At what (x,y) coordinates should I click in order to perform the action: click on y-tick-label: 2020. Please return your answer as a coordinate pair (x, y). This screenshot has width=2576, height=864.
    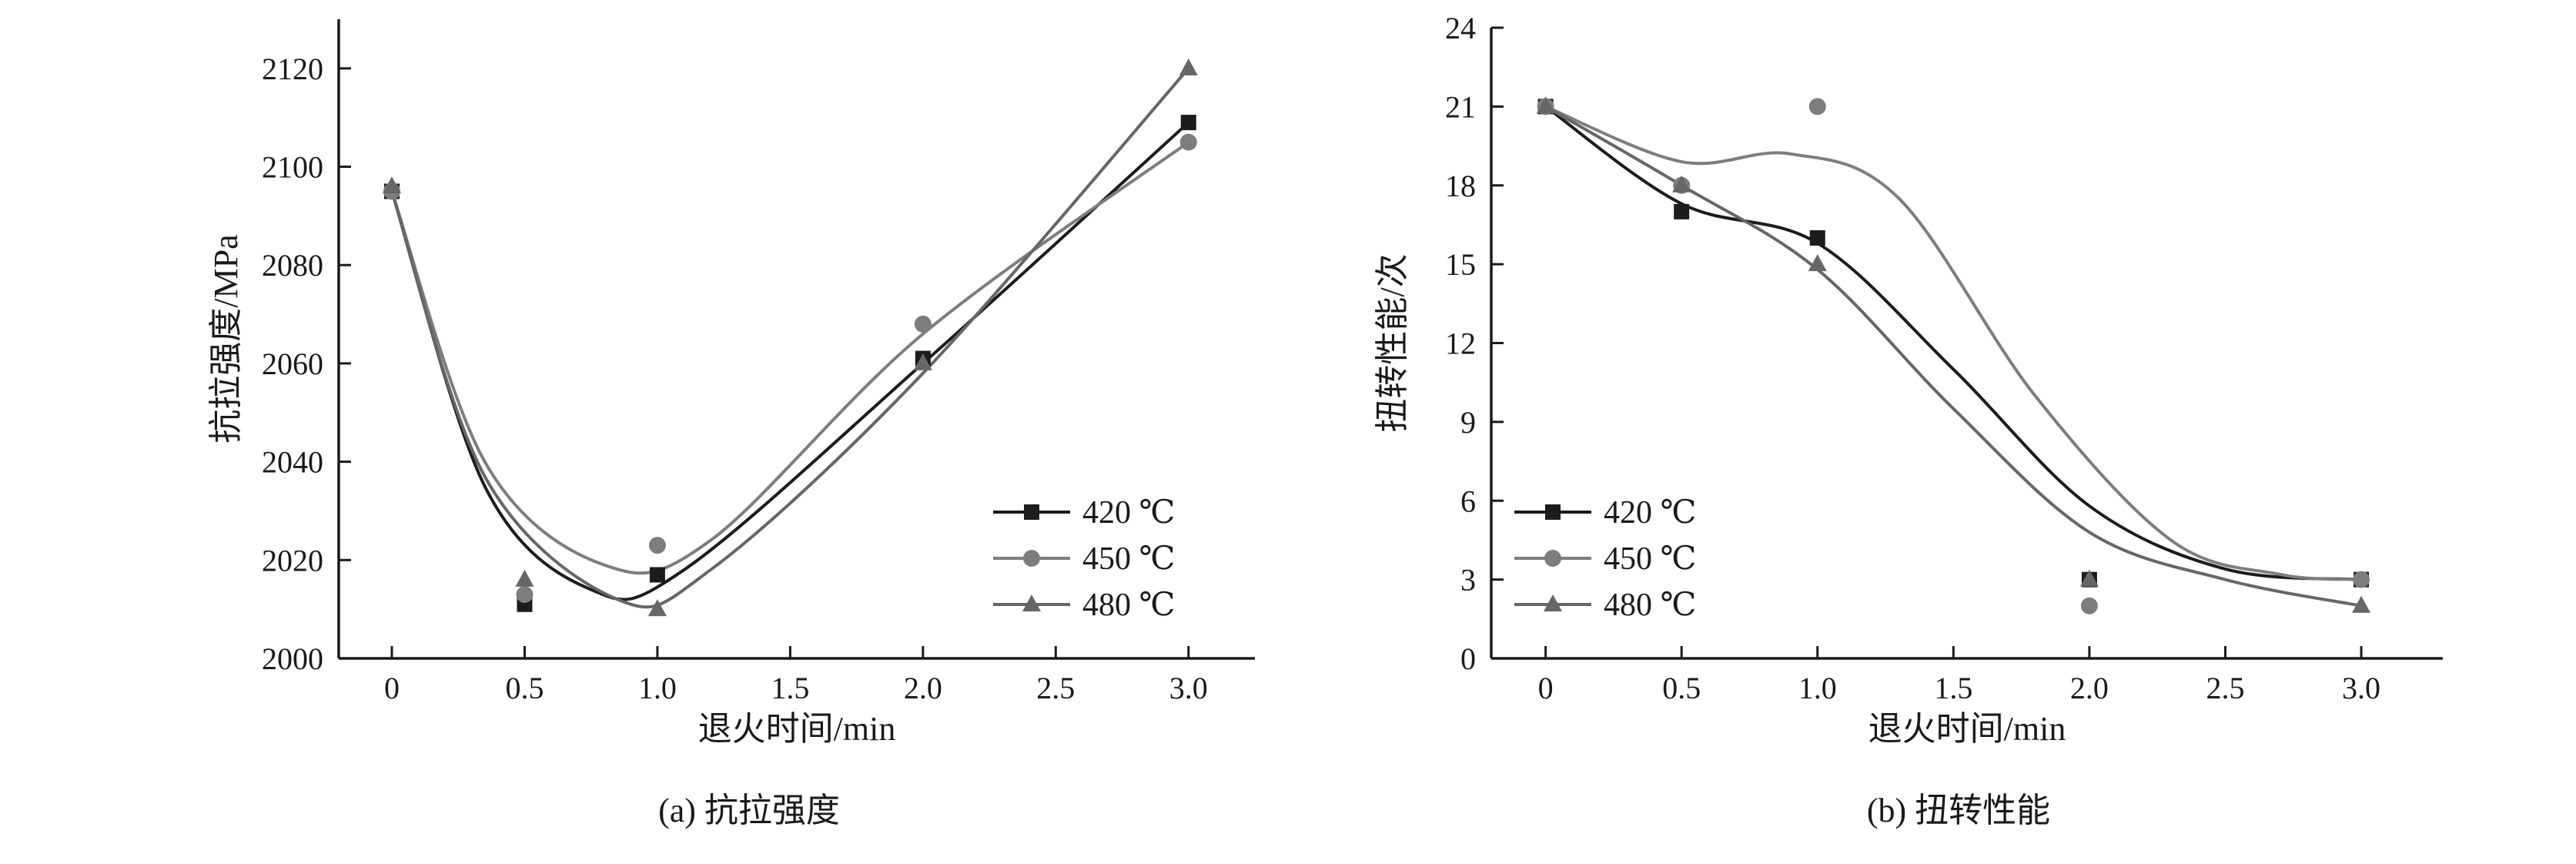
    Looking at the image, I should click on (292, 560).